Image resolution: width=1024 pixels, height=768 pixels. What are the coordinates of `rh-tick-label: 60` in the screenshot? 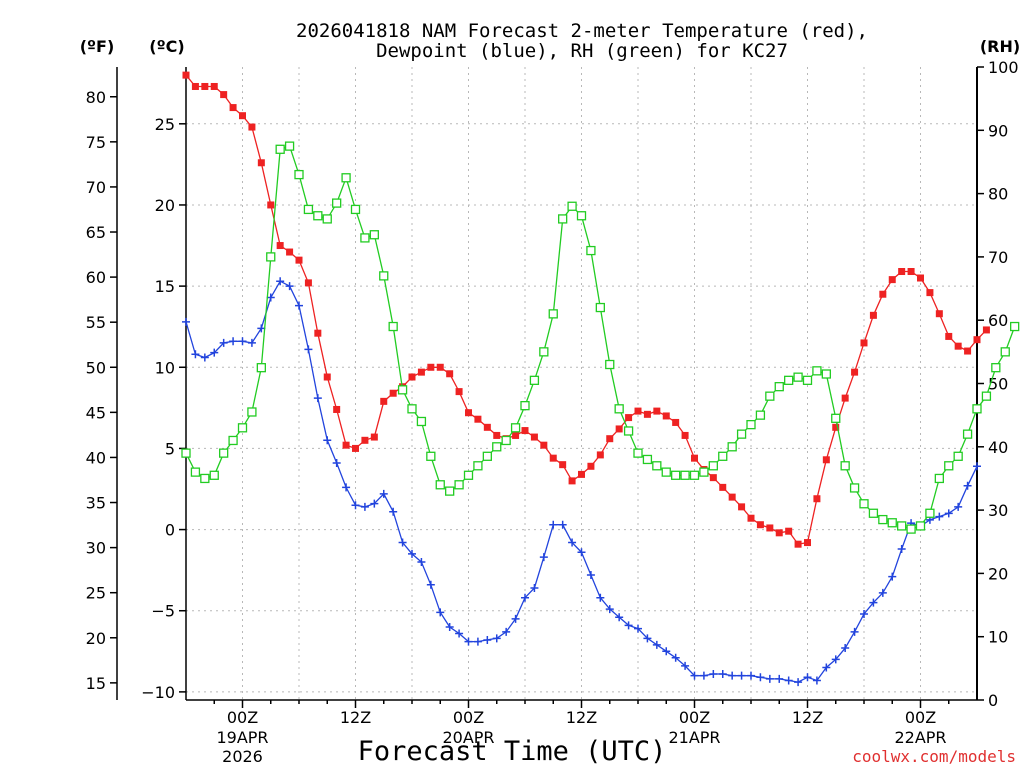 It's located at (998, 320).